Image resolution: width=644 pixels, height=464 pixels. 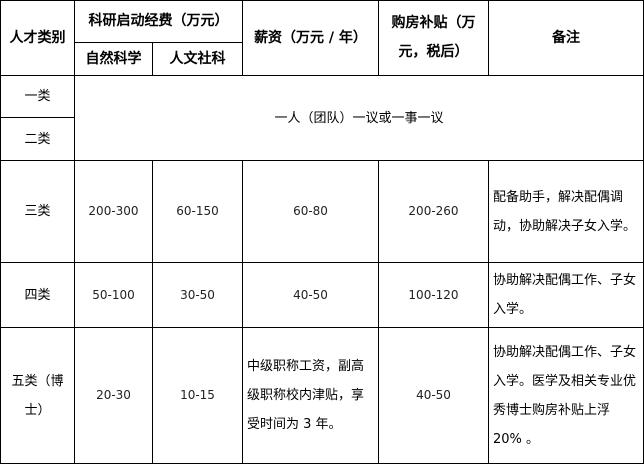 I want to click on notes-value: 协助解决配偶工作、子女入学。, so click(x=566, y=295).